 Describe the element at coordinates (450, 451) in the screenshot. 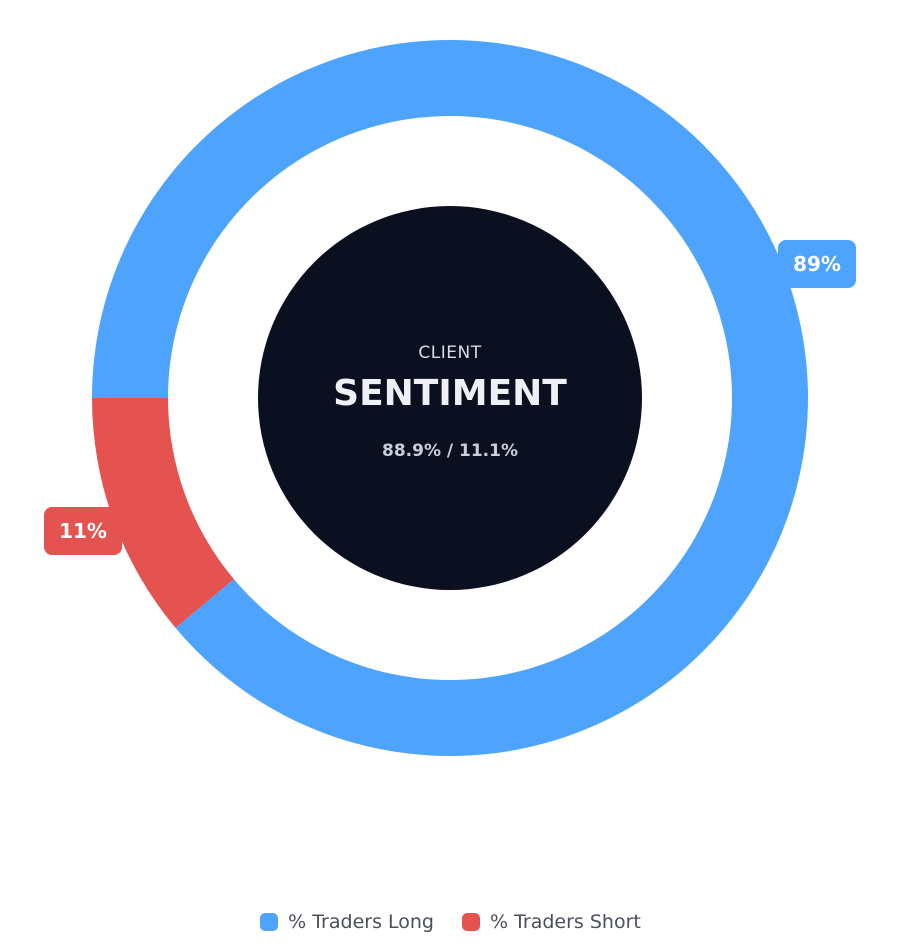

I see `center-ratio-value: 88.9% / 11.1%` at that location.